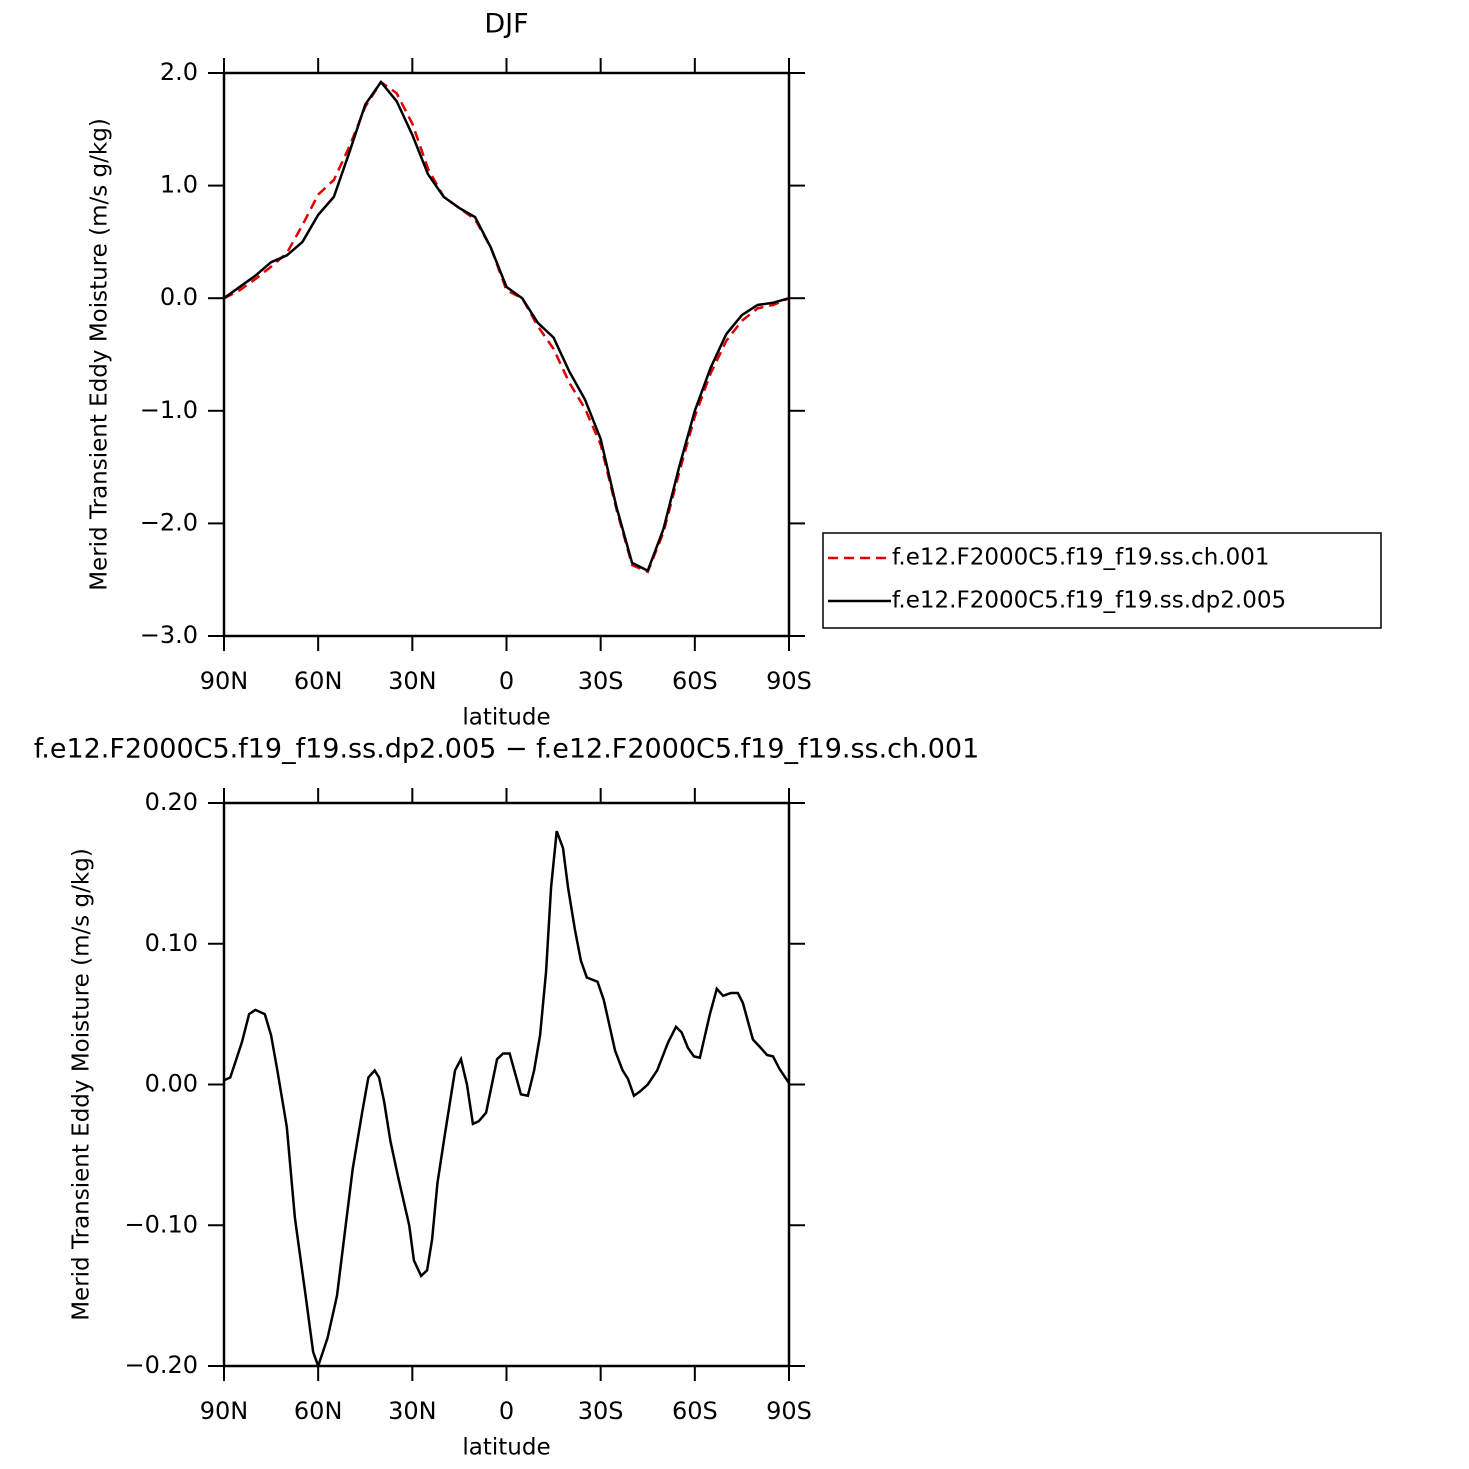 This screenshot has height=1469, width=1469. What do you see at coordinates (179, 297) in the screenshot?
I see `y-tick-label: 0.0` at bounding box center [179, 297].